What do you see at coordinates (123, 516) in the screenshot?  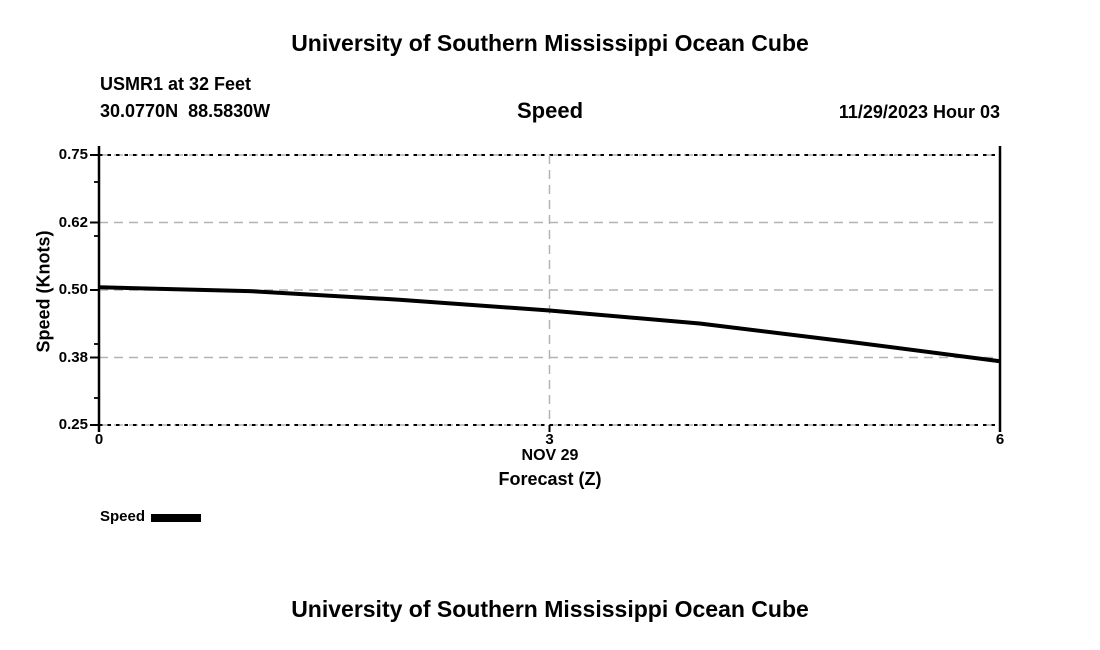 I see `legend-label: Speed` at bounding box center [123, 516].